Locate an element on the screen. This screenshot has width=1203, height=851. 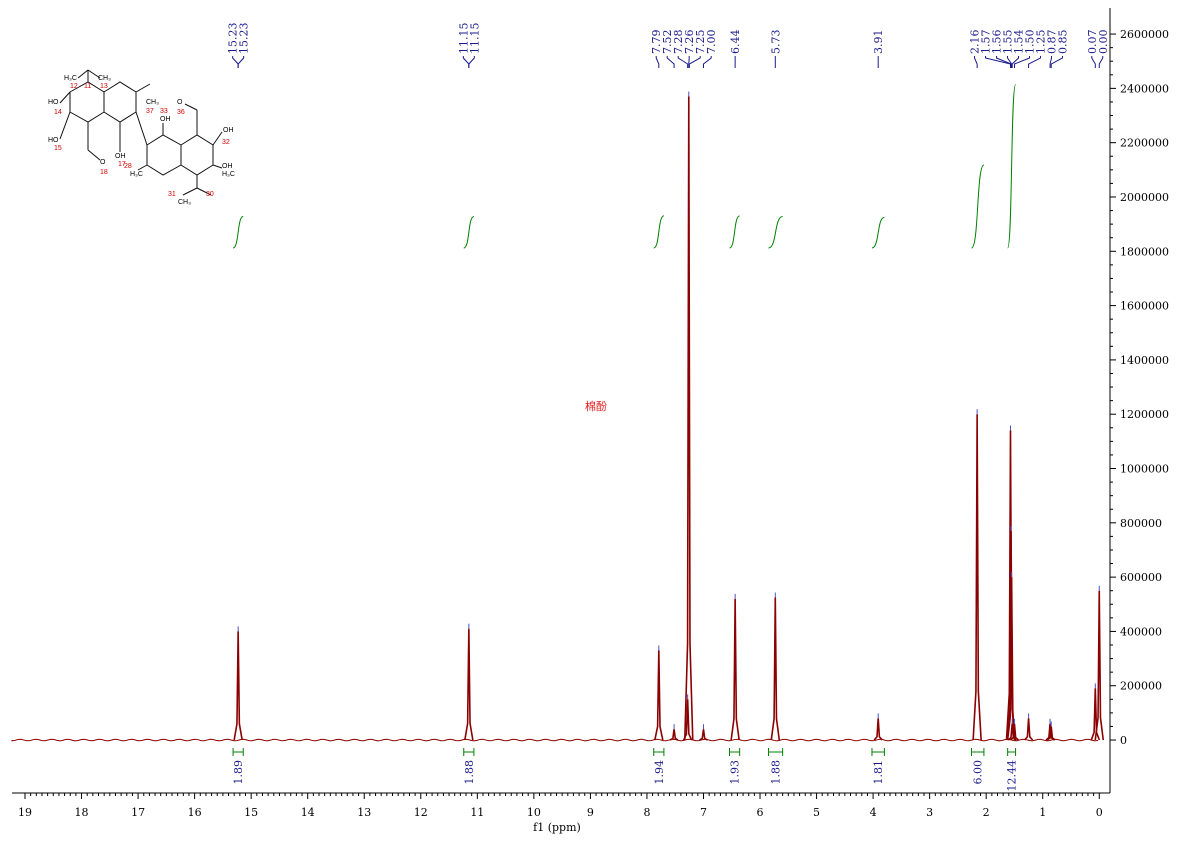
atom-number: 11 is located at coordinates (87, 86).